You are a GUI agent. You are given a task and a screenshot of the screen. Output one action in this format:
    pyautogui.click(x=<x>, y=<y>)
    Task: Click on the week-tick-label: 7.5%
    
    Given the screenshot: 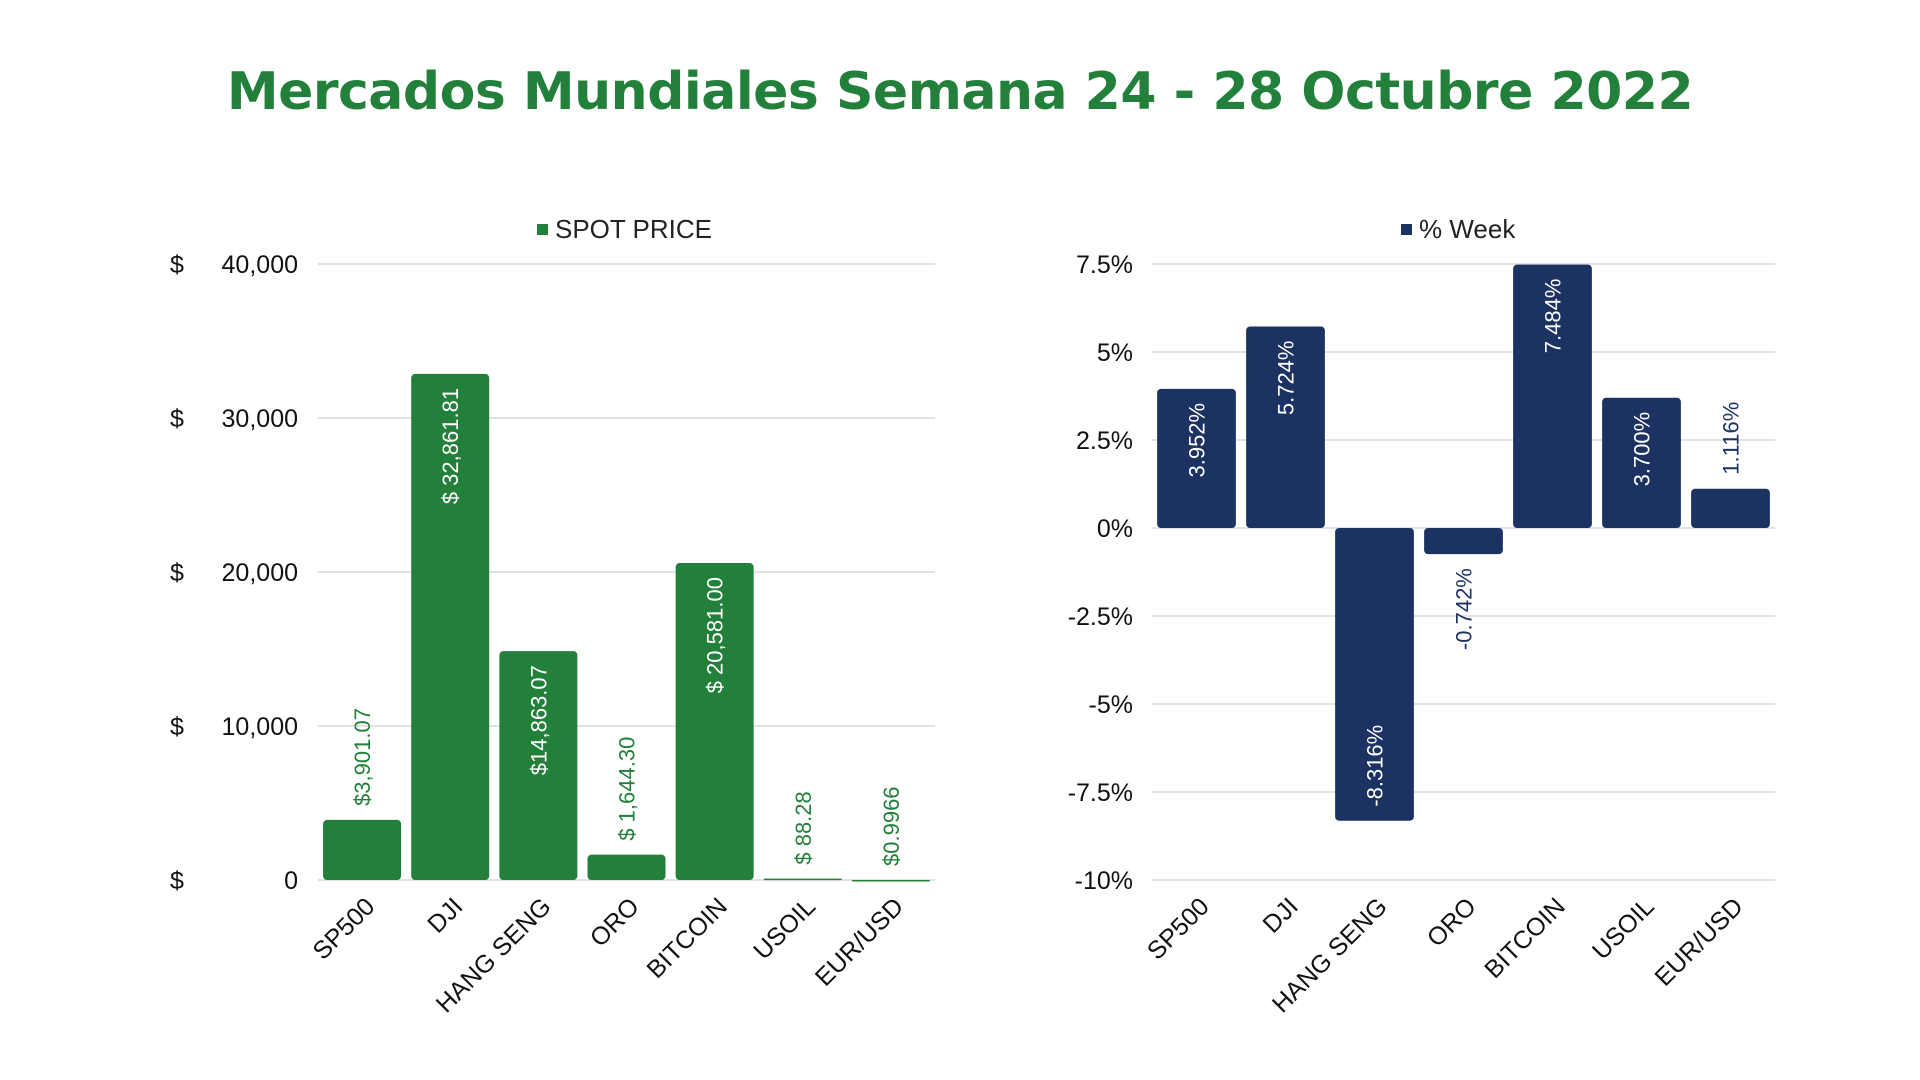 What is the action you would take?
    pyautogui.click(x=1104, y=265)
    